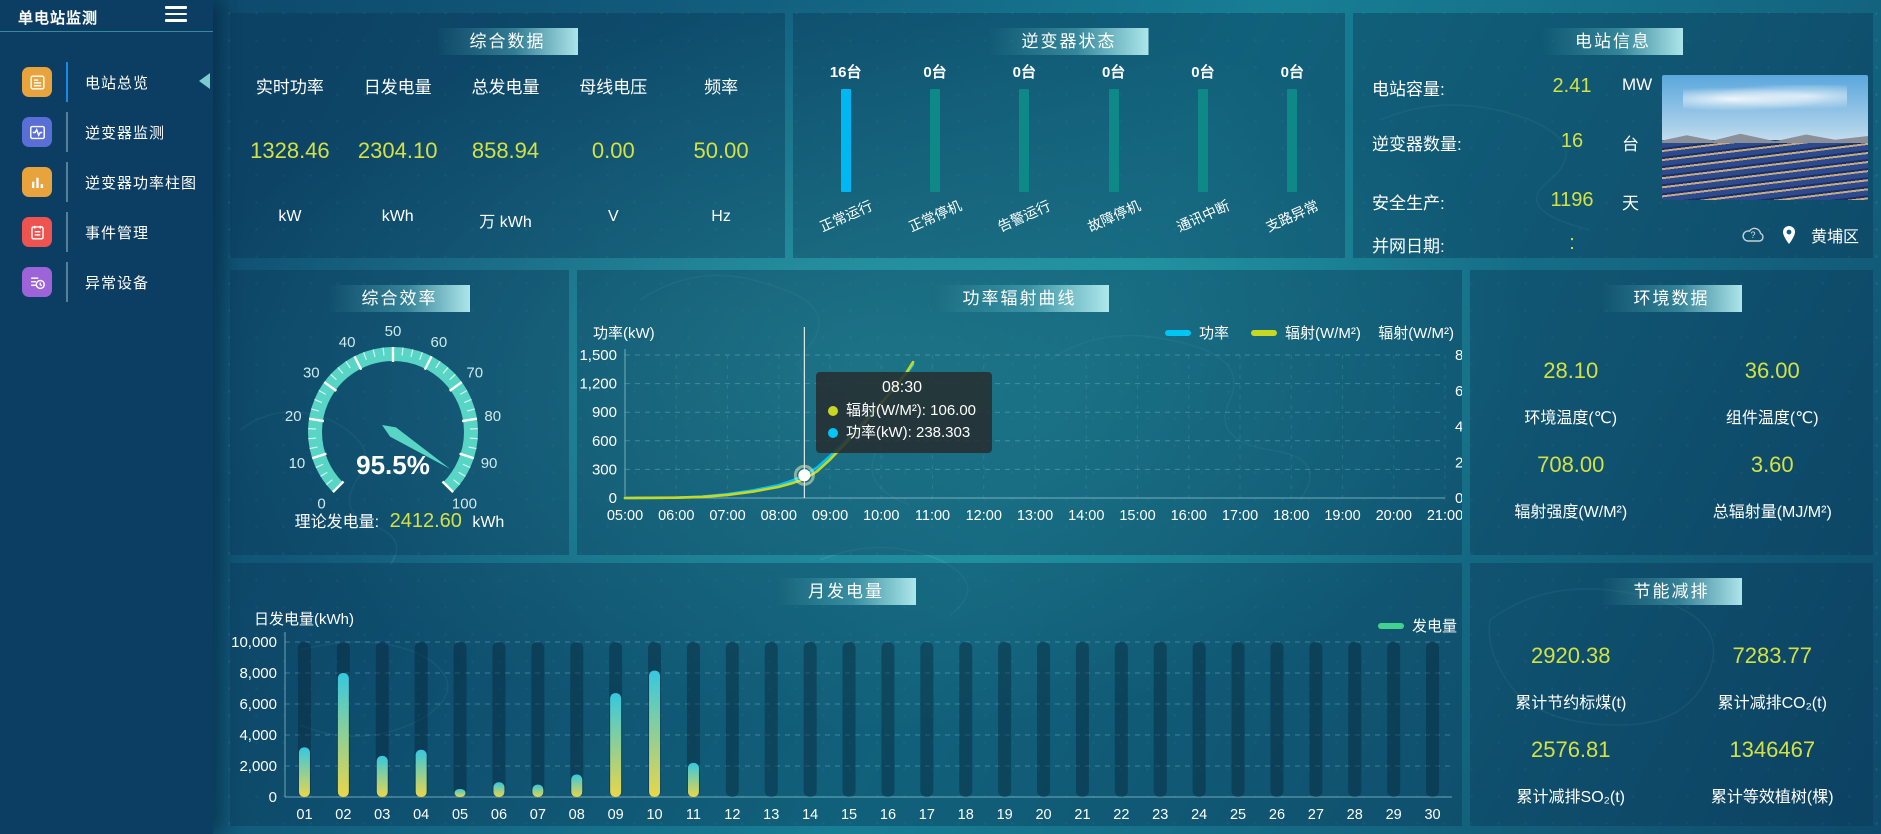 The width and height of the screenshot is (1881, 834). What do you see at coordinates (934, 148) in the screenshot?
I see `inverter-state-1: 0台 正常停机` at bounding box center [934, 148].